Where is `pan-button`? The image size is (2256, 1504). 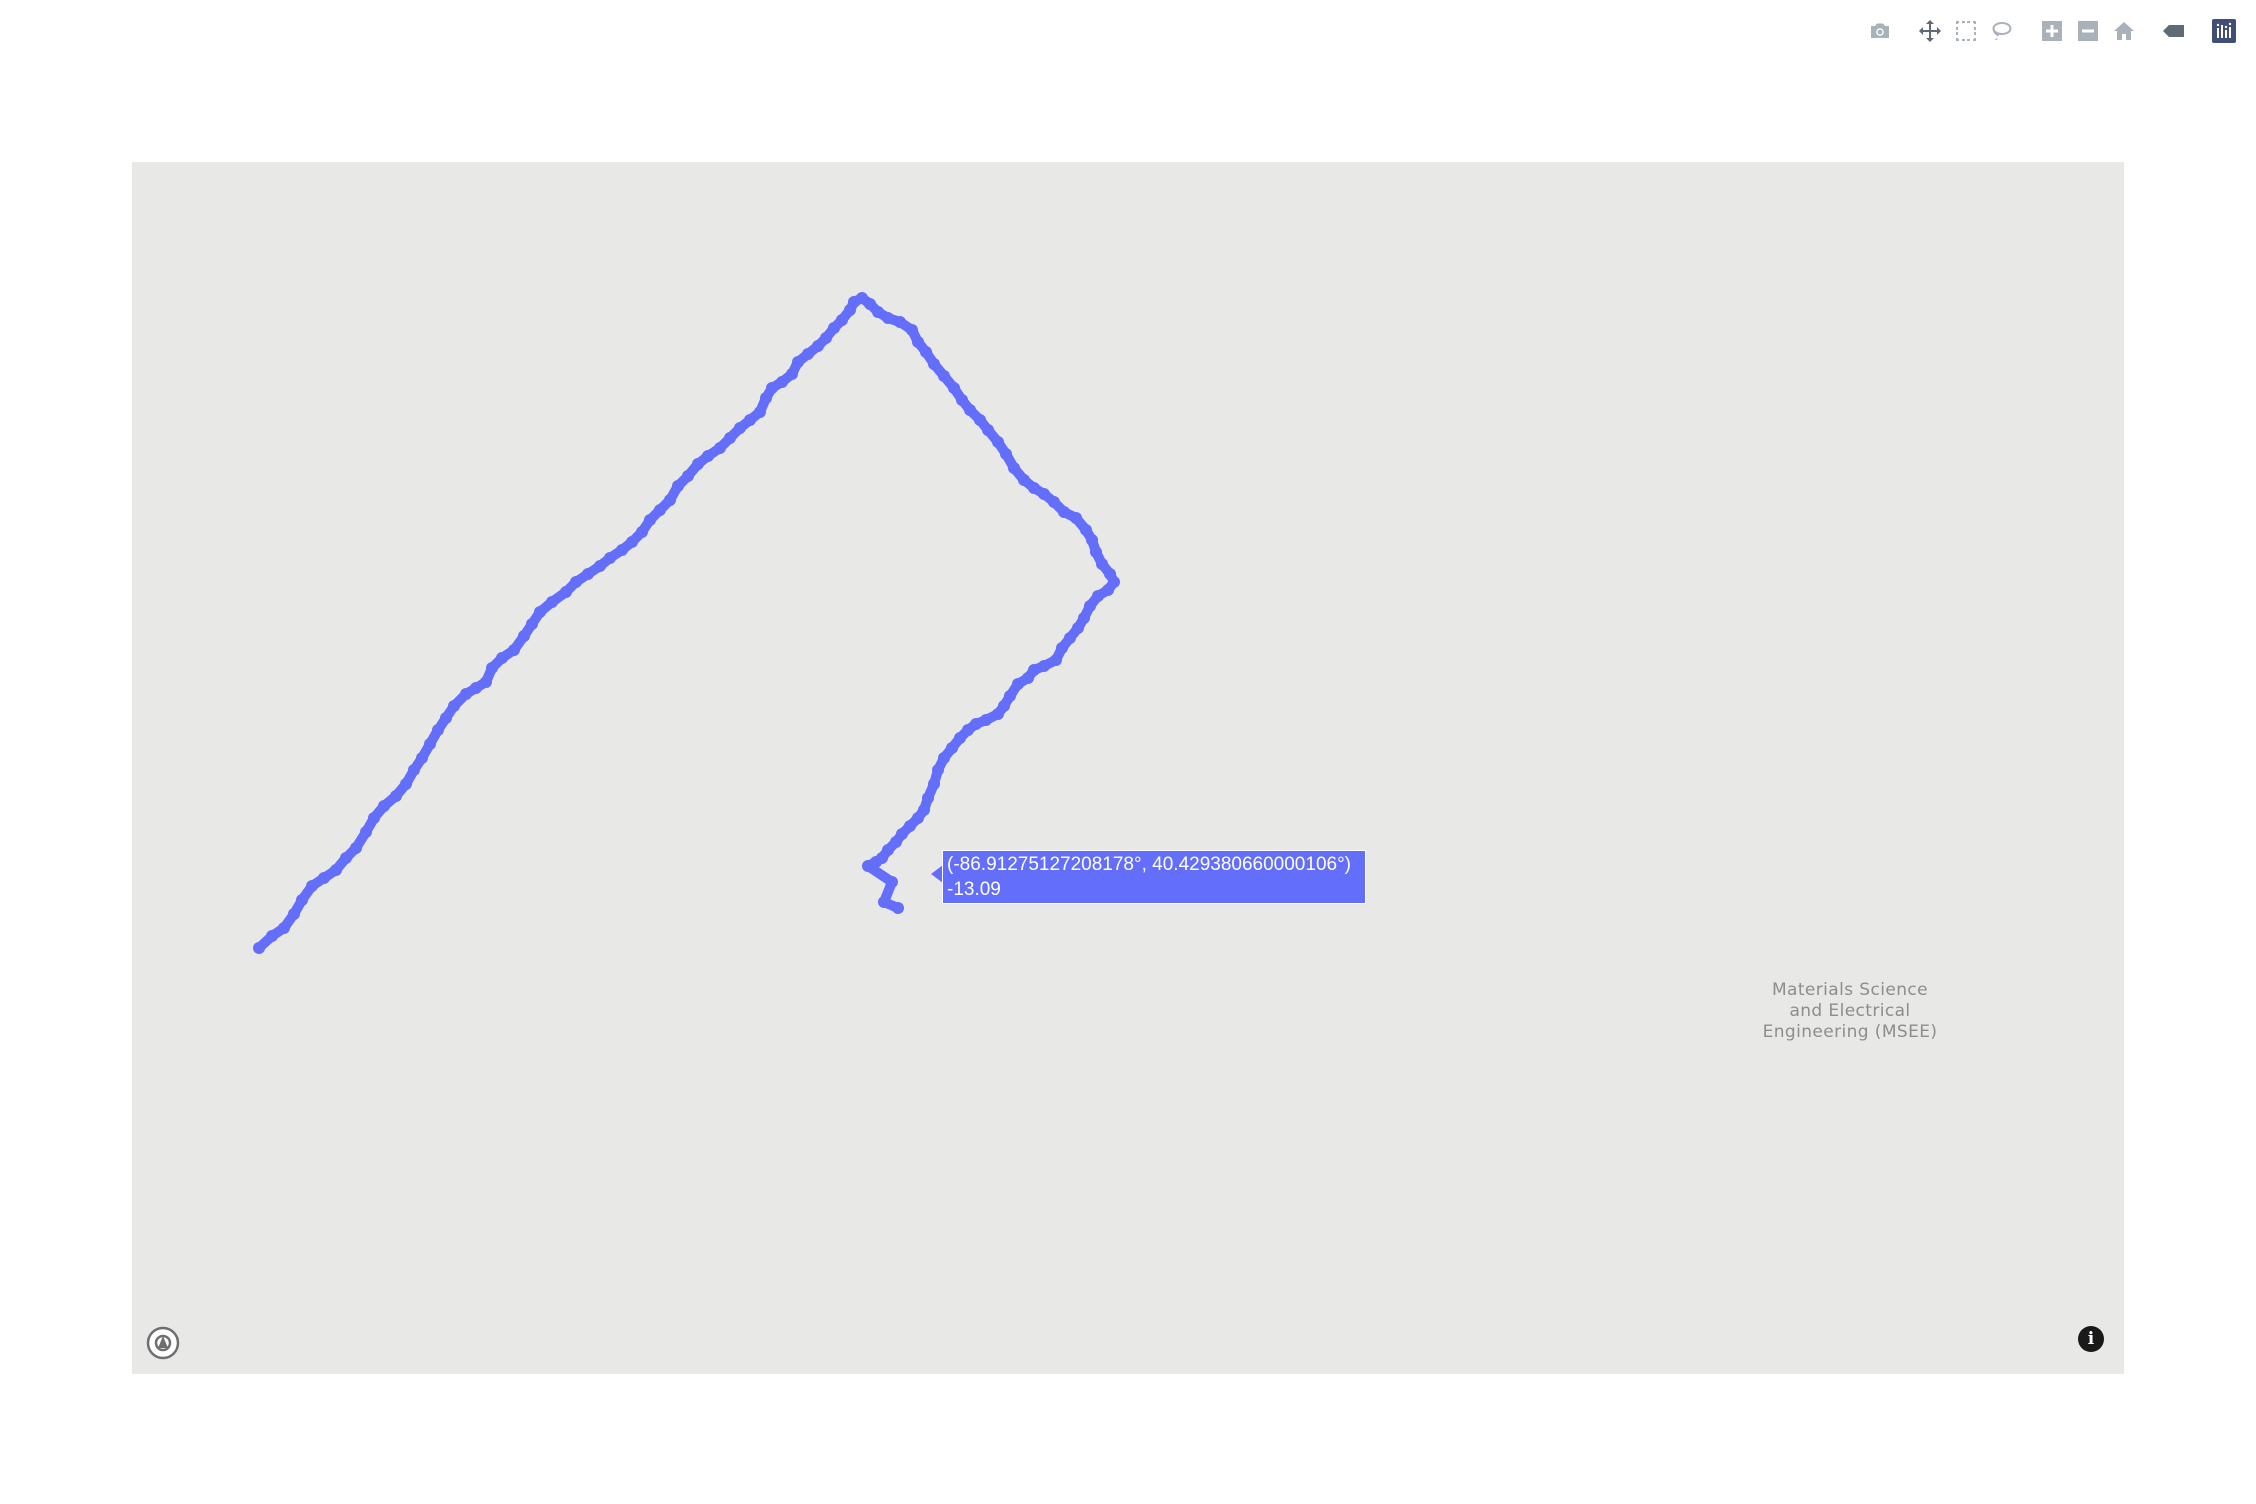 pan-button is located at coordinates (1930, 31).